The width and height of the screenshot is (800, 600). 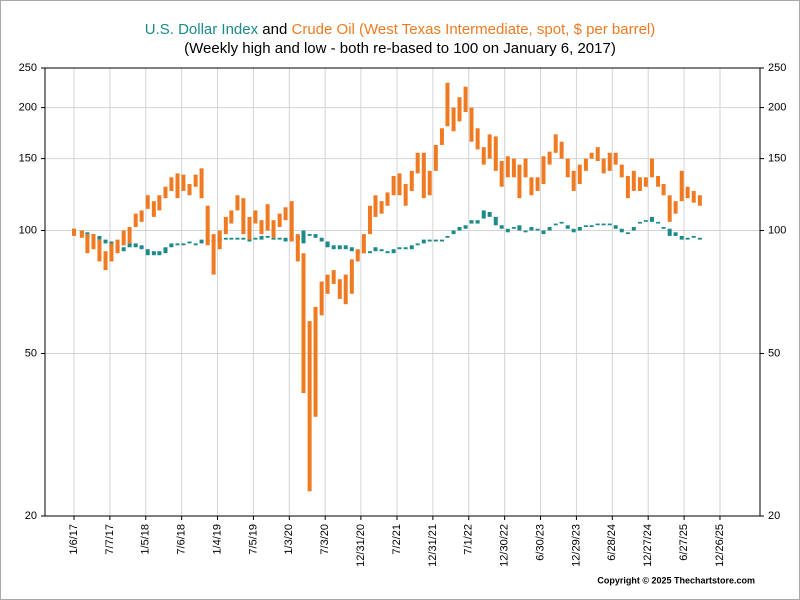 I want to click on x-tick-label: 1/4/19, so click(x=217, y=539).